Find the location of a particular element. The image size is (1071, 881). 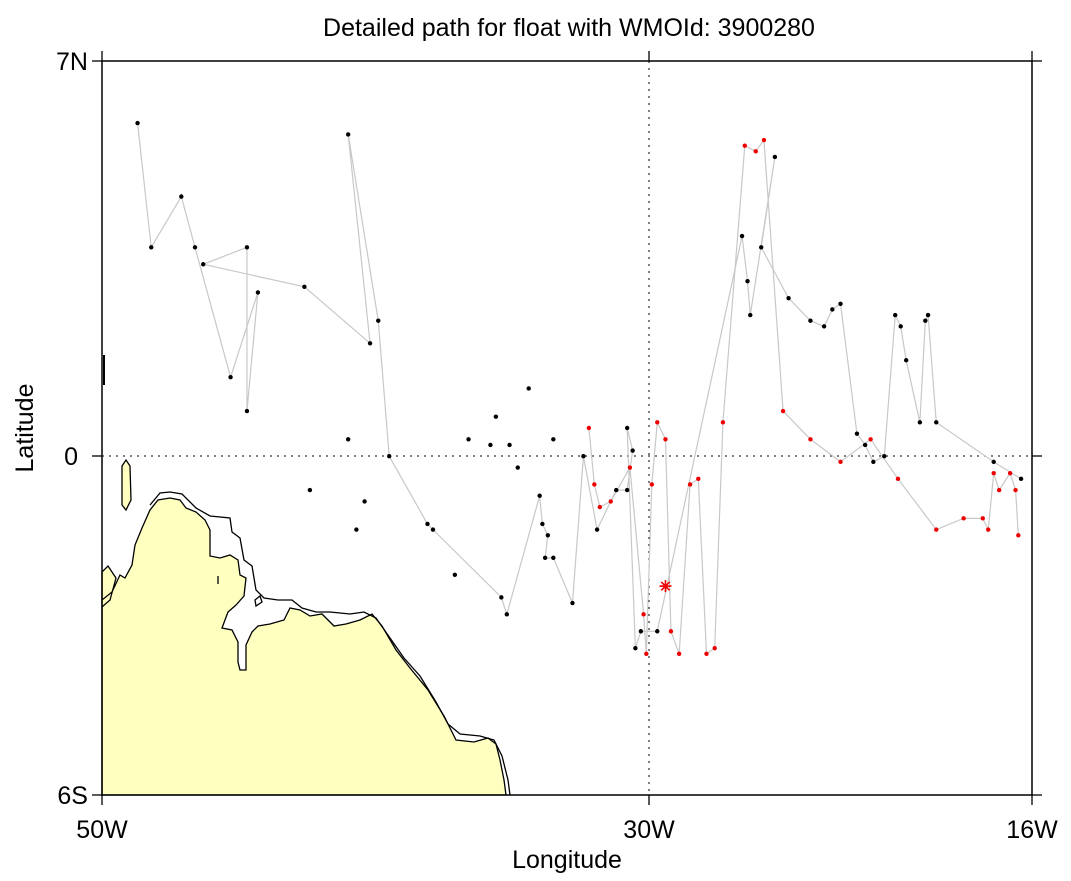

y-tick-label-7N: 7N is located at coordinates (72, 62).